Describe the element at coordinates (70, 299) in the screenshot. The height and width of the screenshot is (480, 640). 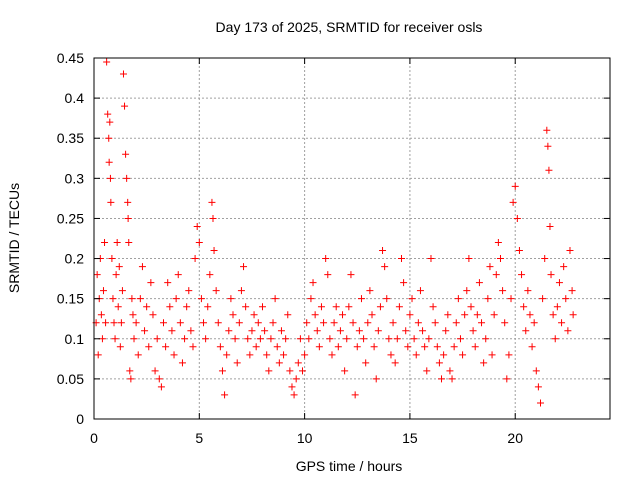
I see `y-tick-label: 0.15` at that location.